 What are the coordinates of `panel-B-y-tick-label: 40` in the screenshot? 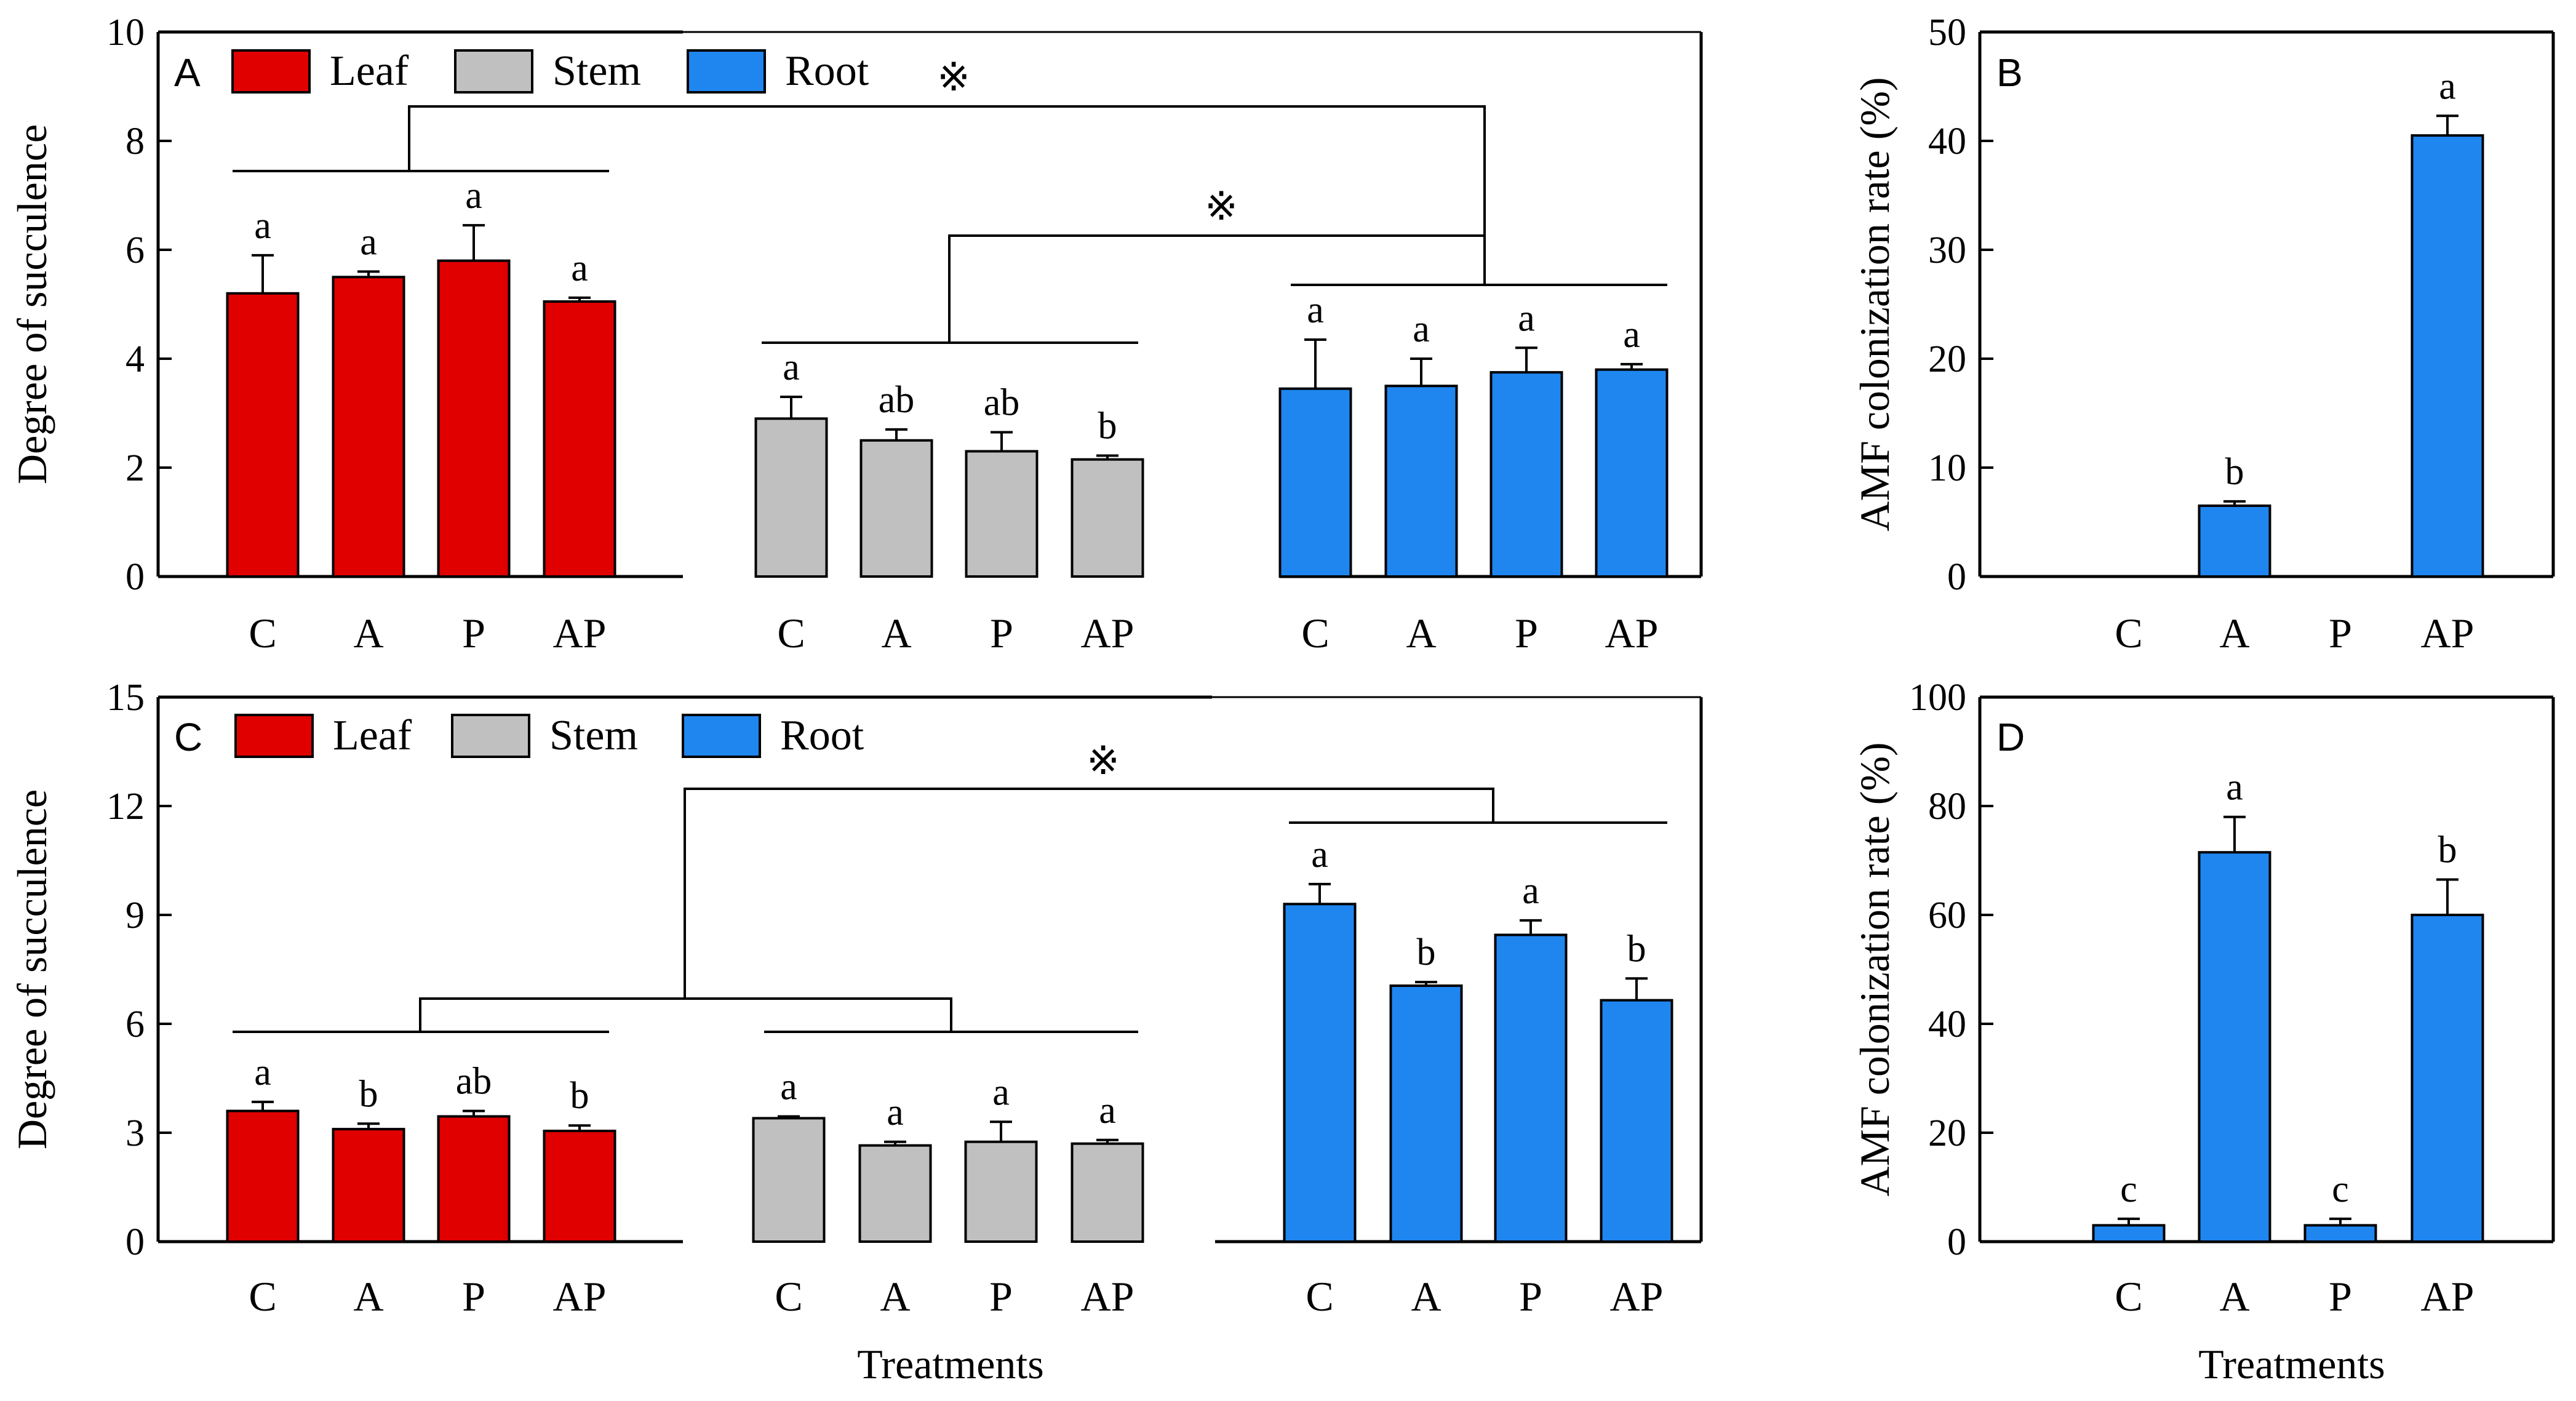 It's located at (1947, 141).